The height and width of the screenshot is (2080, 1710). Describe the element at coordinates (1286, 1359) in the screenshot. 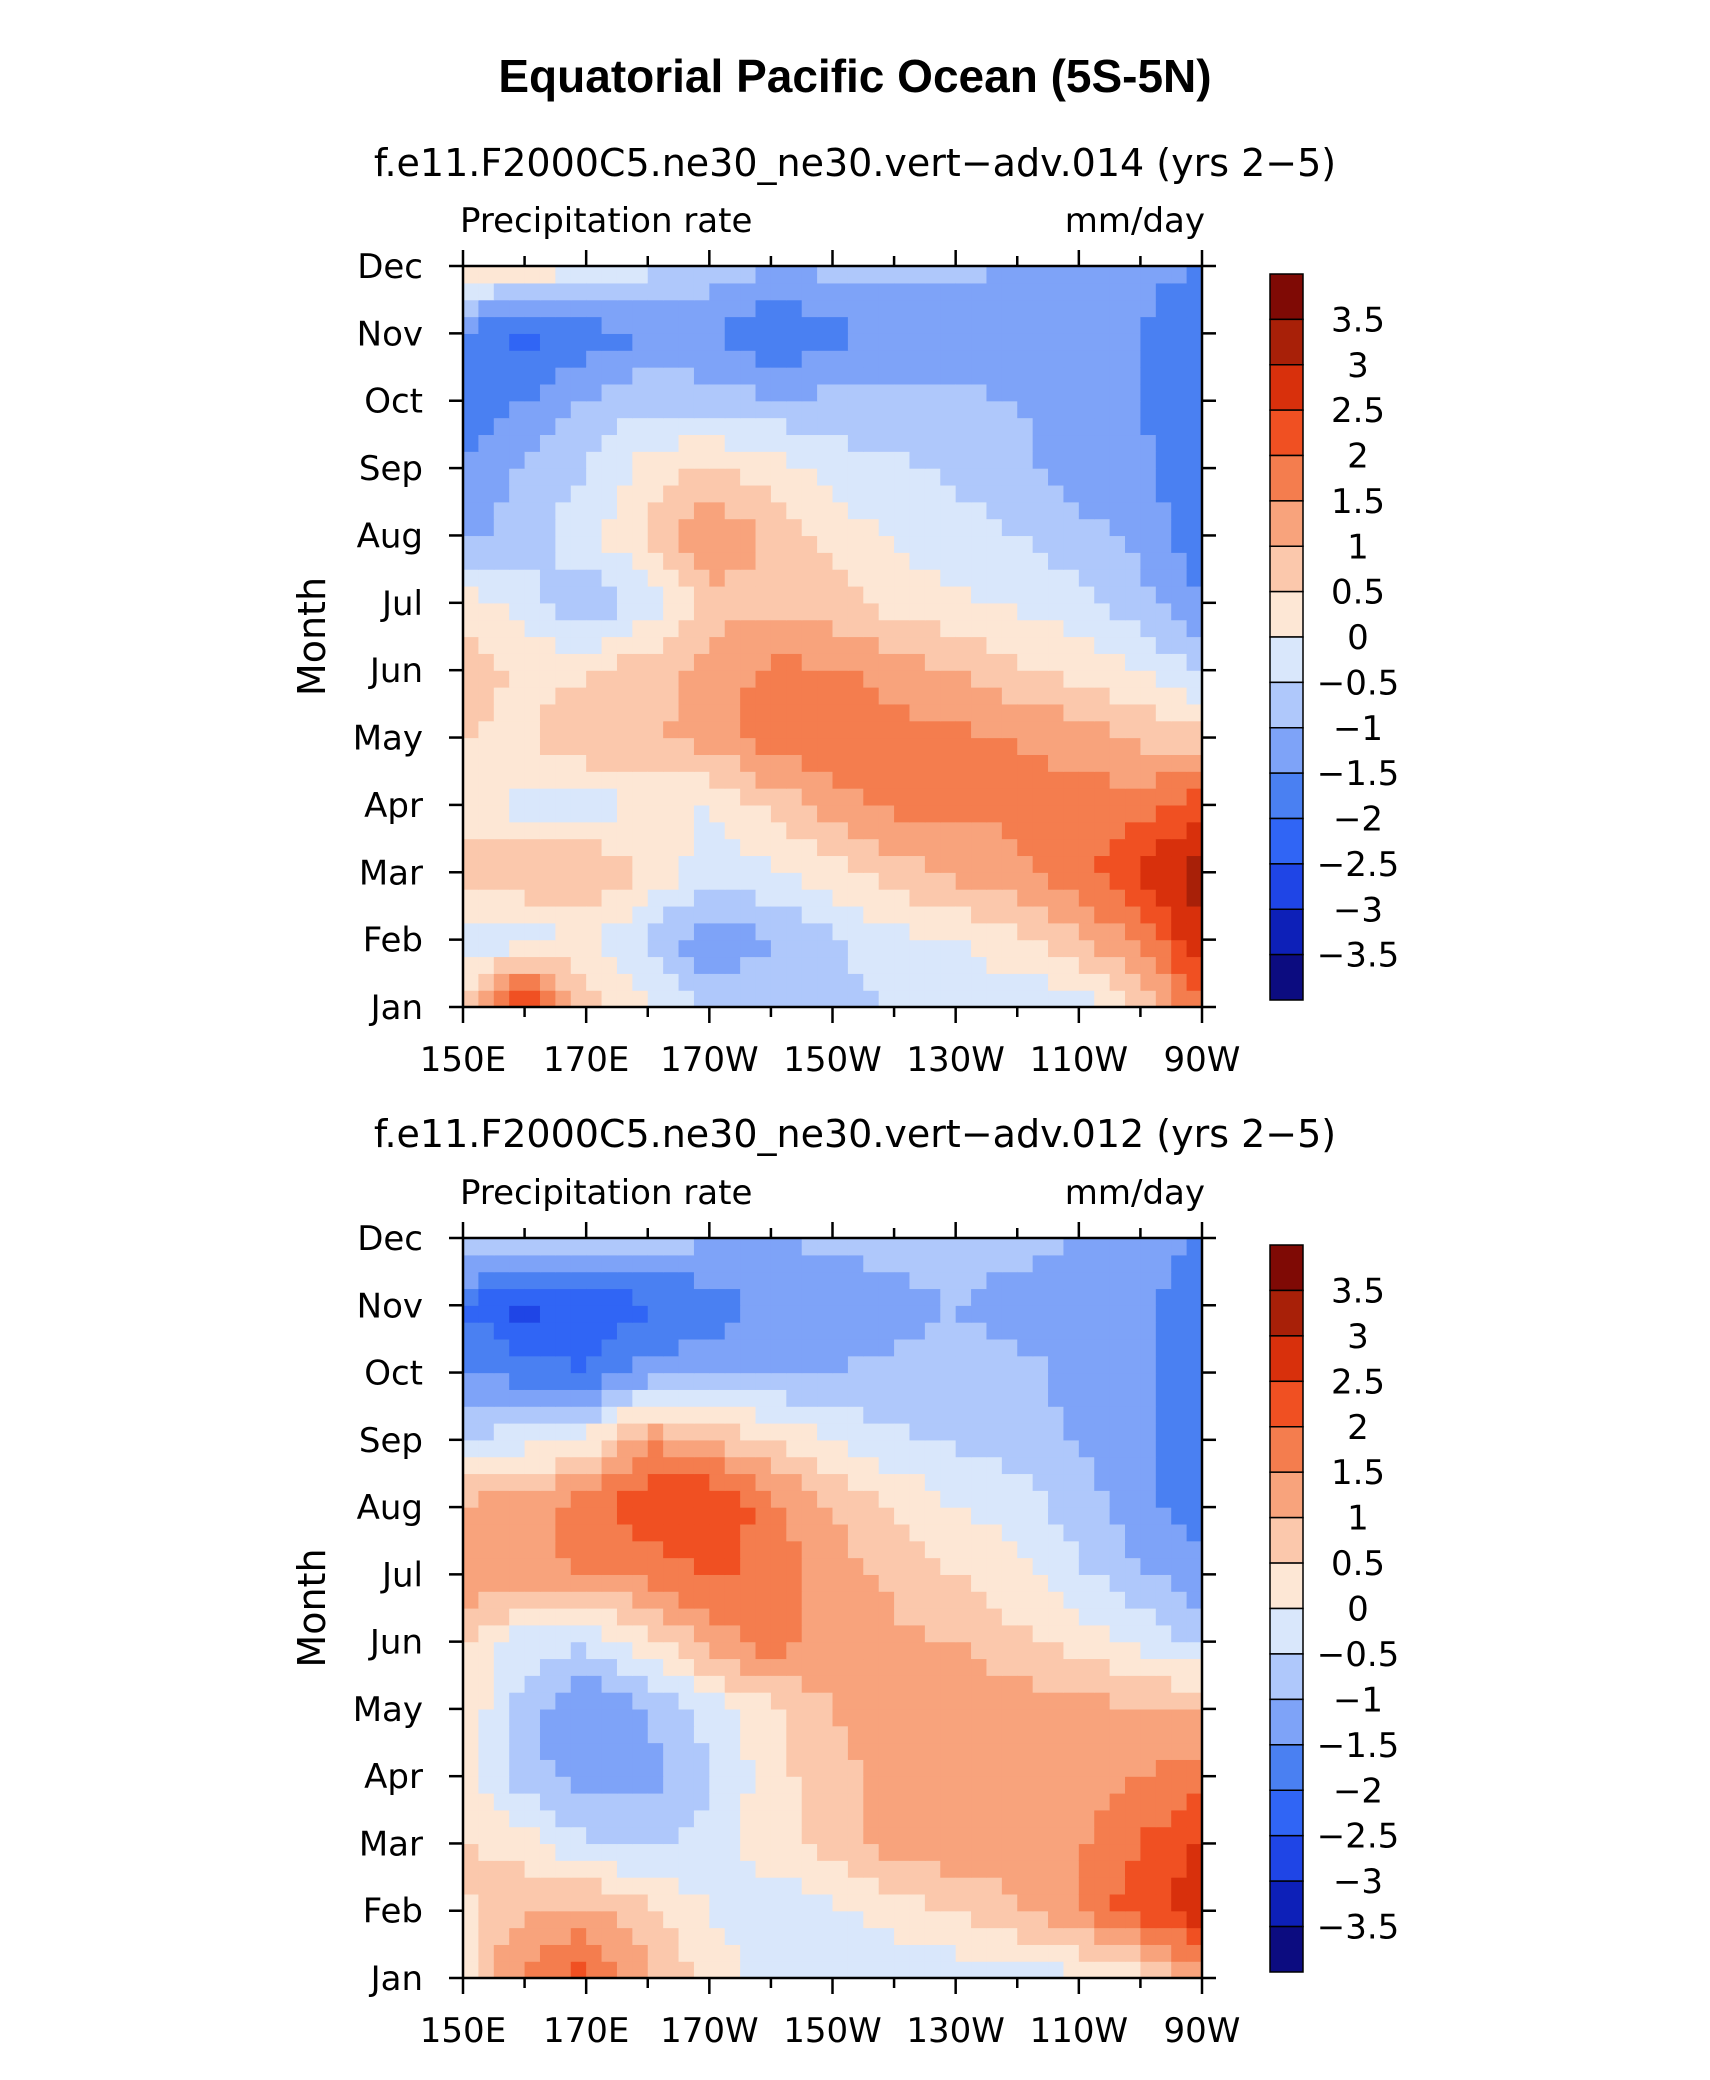

I see `colorbar-box` at that location.